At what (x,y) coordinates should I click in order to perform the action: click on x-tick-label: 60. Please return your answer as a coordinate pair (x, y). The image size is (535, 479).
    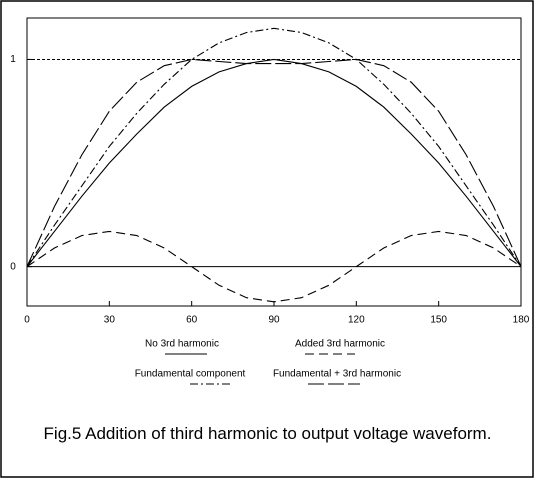
    Looking at the image, I should click on (192, 320).